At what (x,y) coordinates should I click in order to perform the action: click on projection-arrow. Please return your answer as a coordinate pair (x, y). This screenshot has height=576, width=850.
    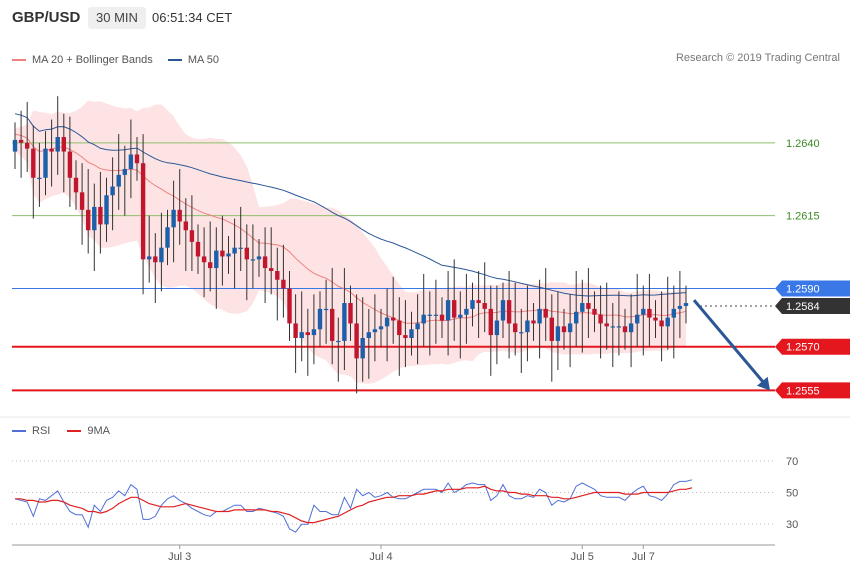
    Looking at the image, I should click on (731, 345).